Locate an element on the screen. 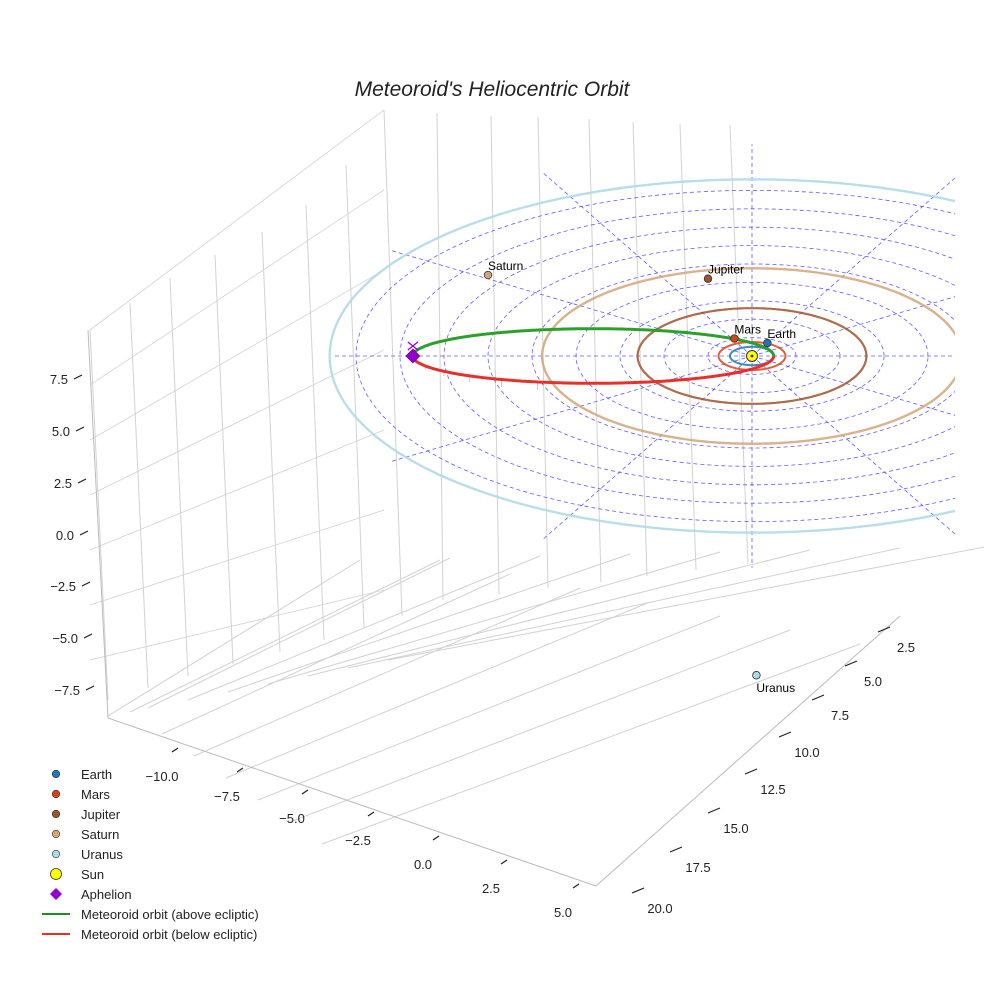 This screenshot has height=984, width=984. y-axis-line is located at coordinates (748, 751).